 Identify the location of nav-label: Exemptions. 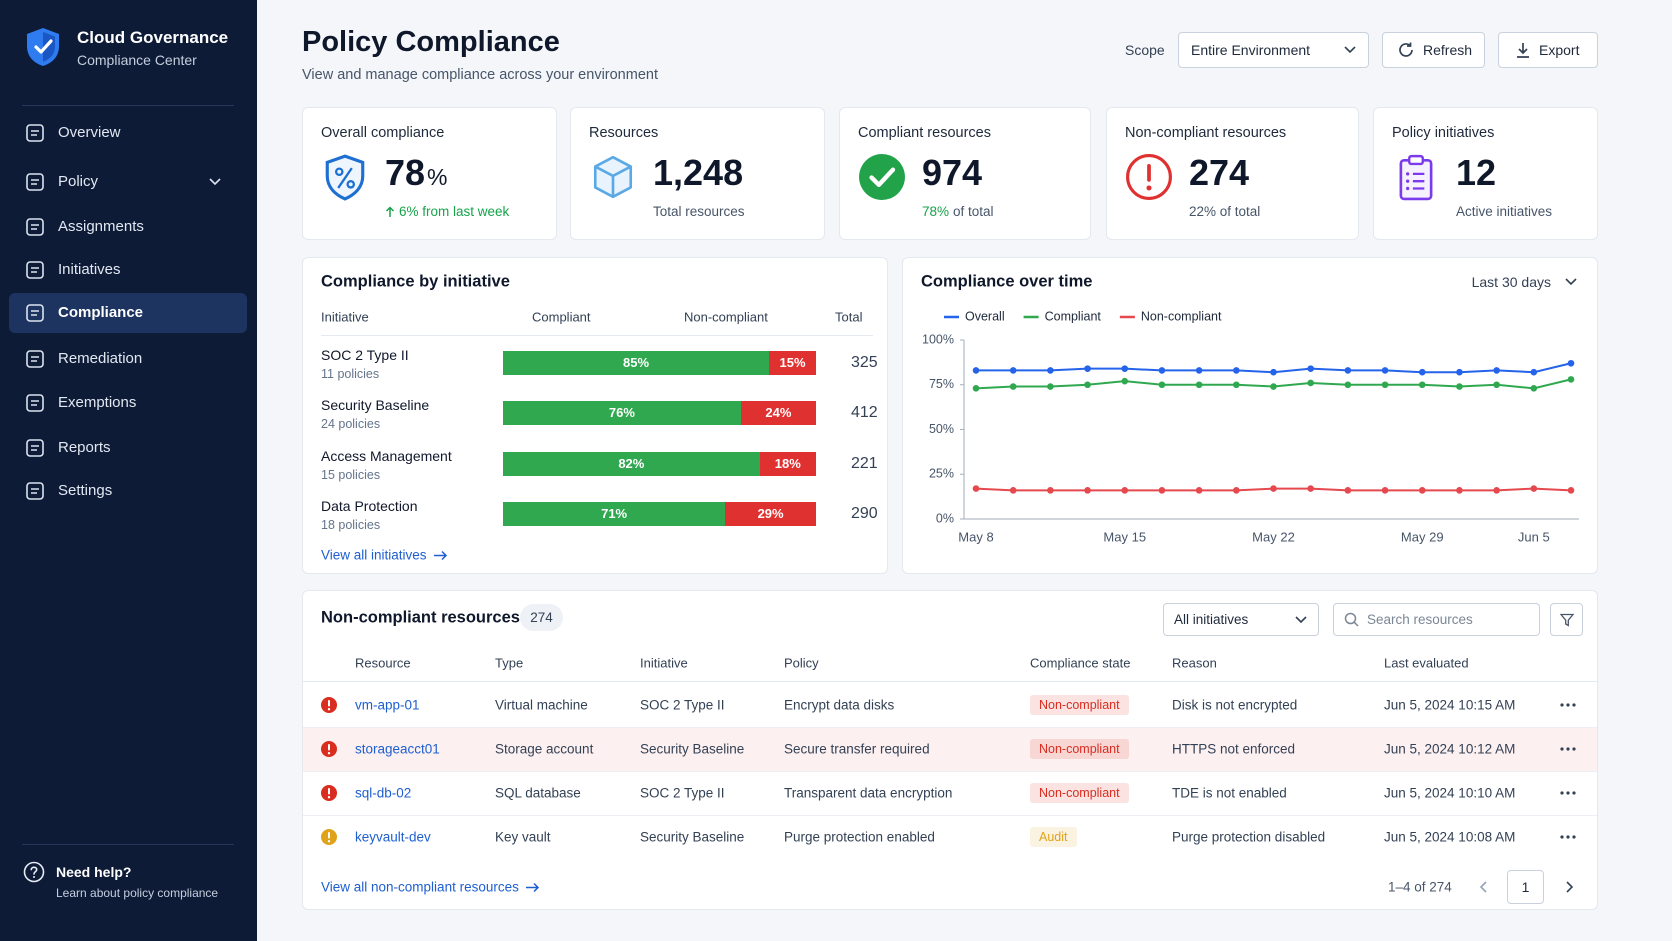
(97, 402).